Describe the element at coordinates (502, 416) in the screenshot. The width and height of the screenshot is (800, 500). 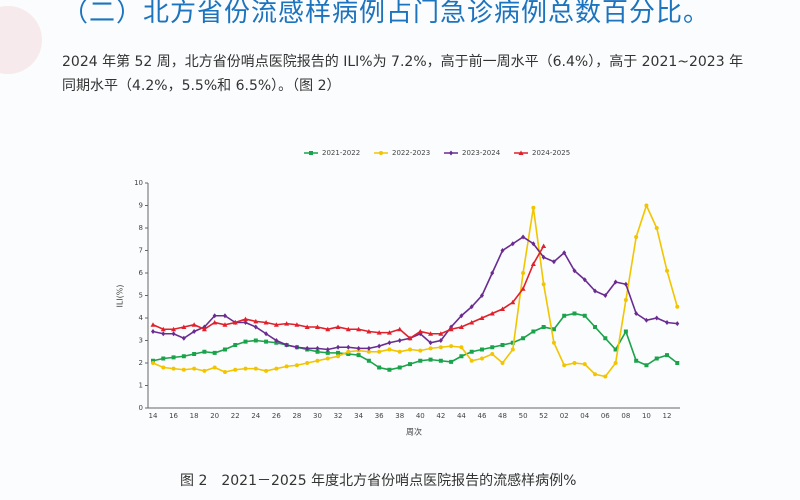
I see `x-tick-label: 48` at that location.